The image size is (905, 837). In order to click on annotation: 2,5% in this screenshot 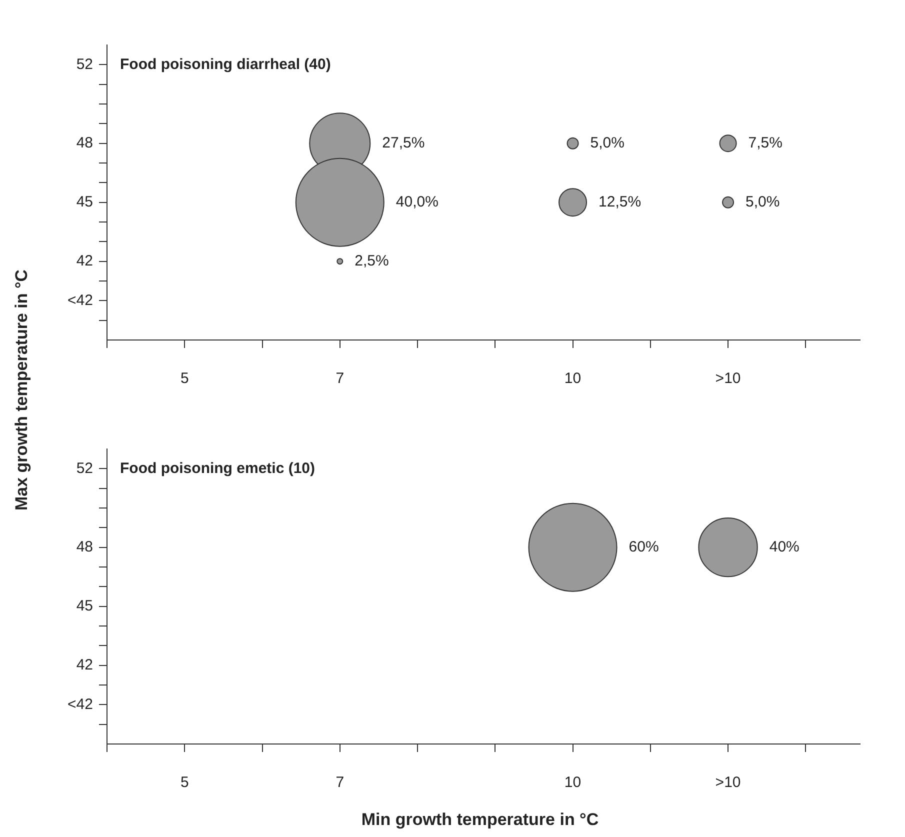, I will do `click(371, 261)`.